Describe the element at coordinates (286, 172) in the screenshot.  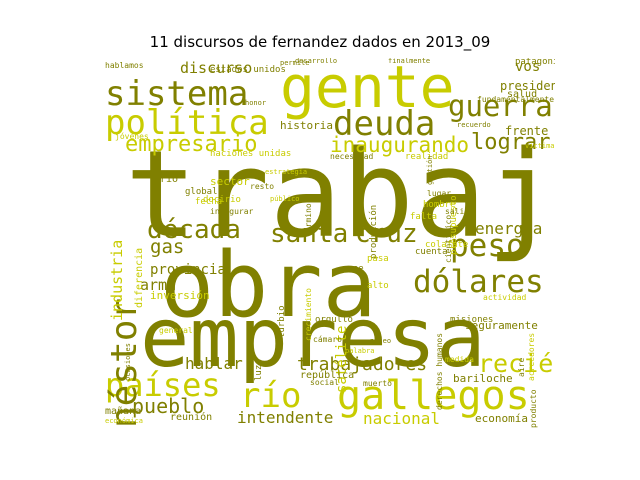
I see `cloud-word: estrategia` at that location.